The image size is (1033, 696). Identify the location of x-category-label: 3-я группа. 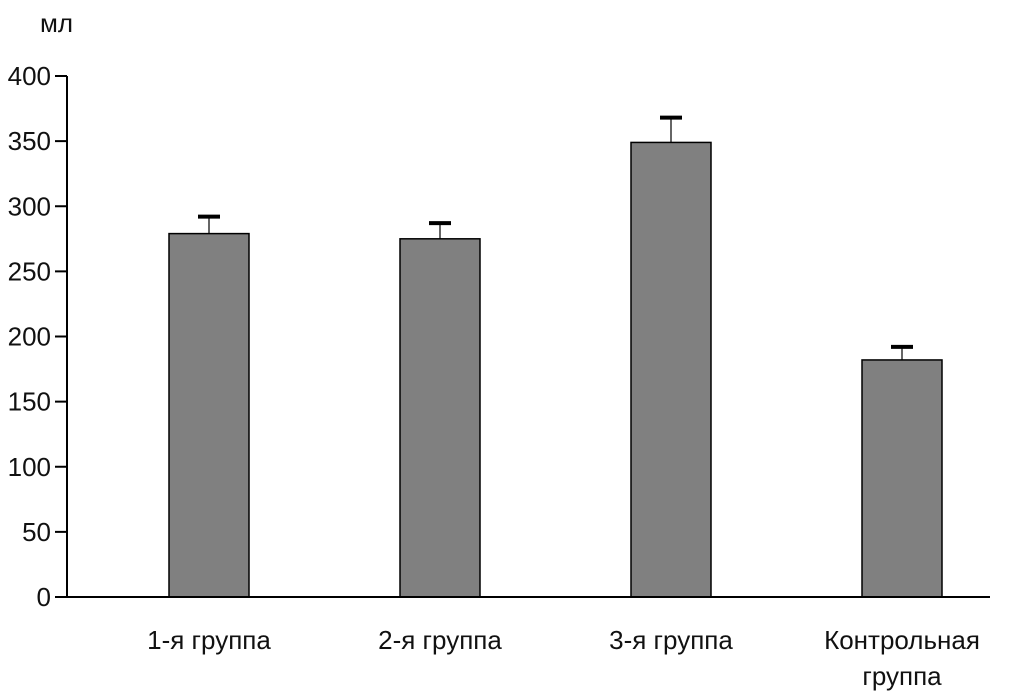
(671, 640).